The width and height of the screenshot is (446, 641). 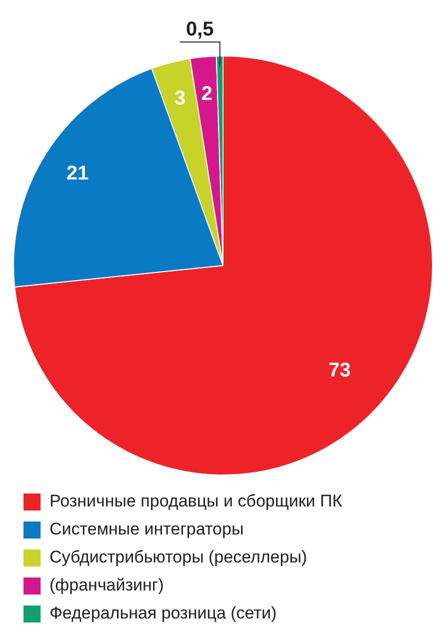 I want to click on legend-label: (франчайзинг), so click(x=107, y=585).